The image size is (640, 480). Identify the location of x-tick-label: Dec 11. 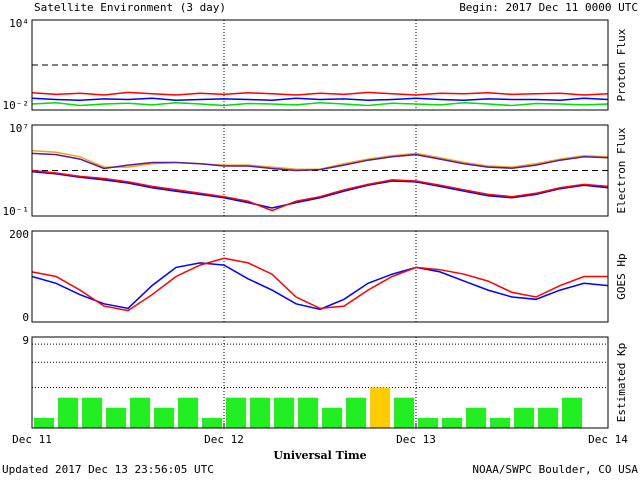
(32, 439).